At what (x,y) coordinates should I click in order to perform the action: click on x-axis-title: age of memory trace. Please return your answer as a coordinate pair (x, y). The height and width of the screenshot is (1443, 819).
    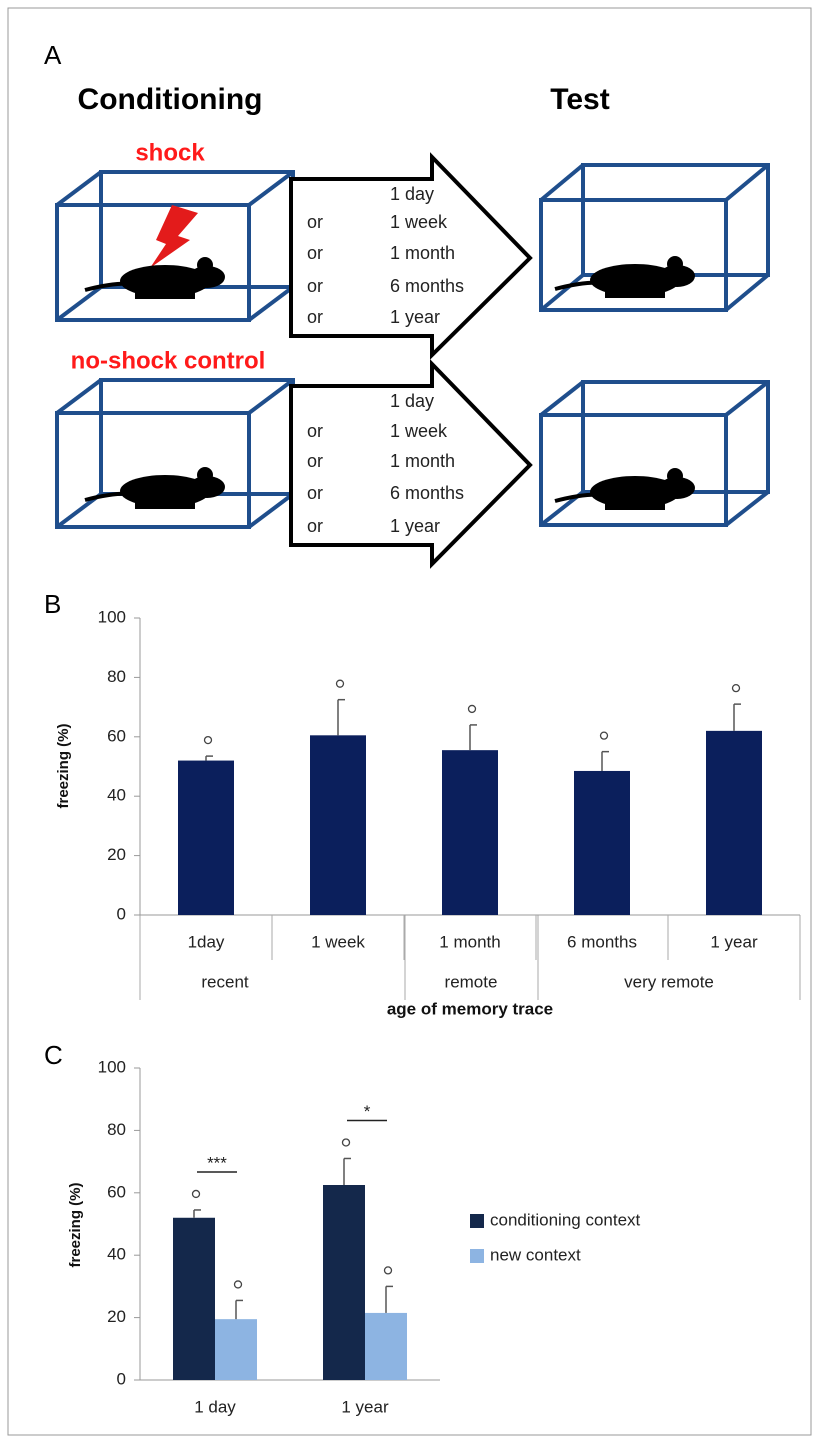
    Looking at the image, I should click on (470, 1008).